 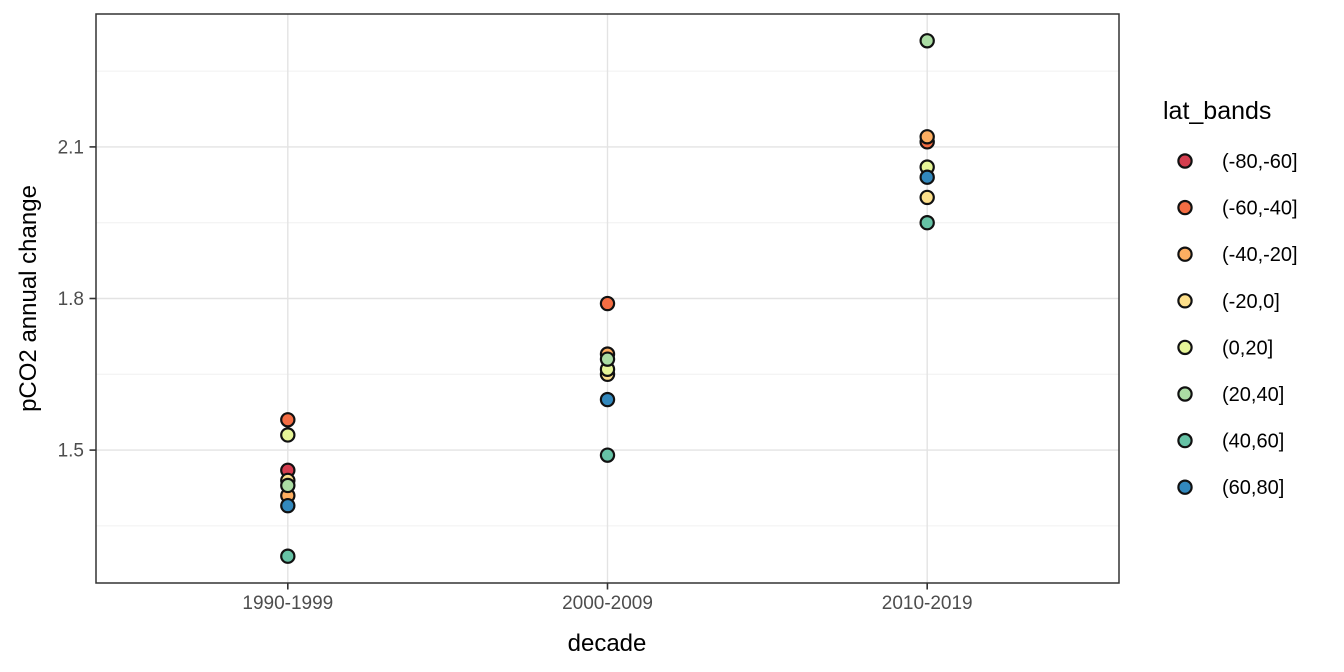 I want to click on y-tick-label: 1.5, so click(x=71, y=451).